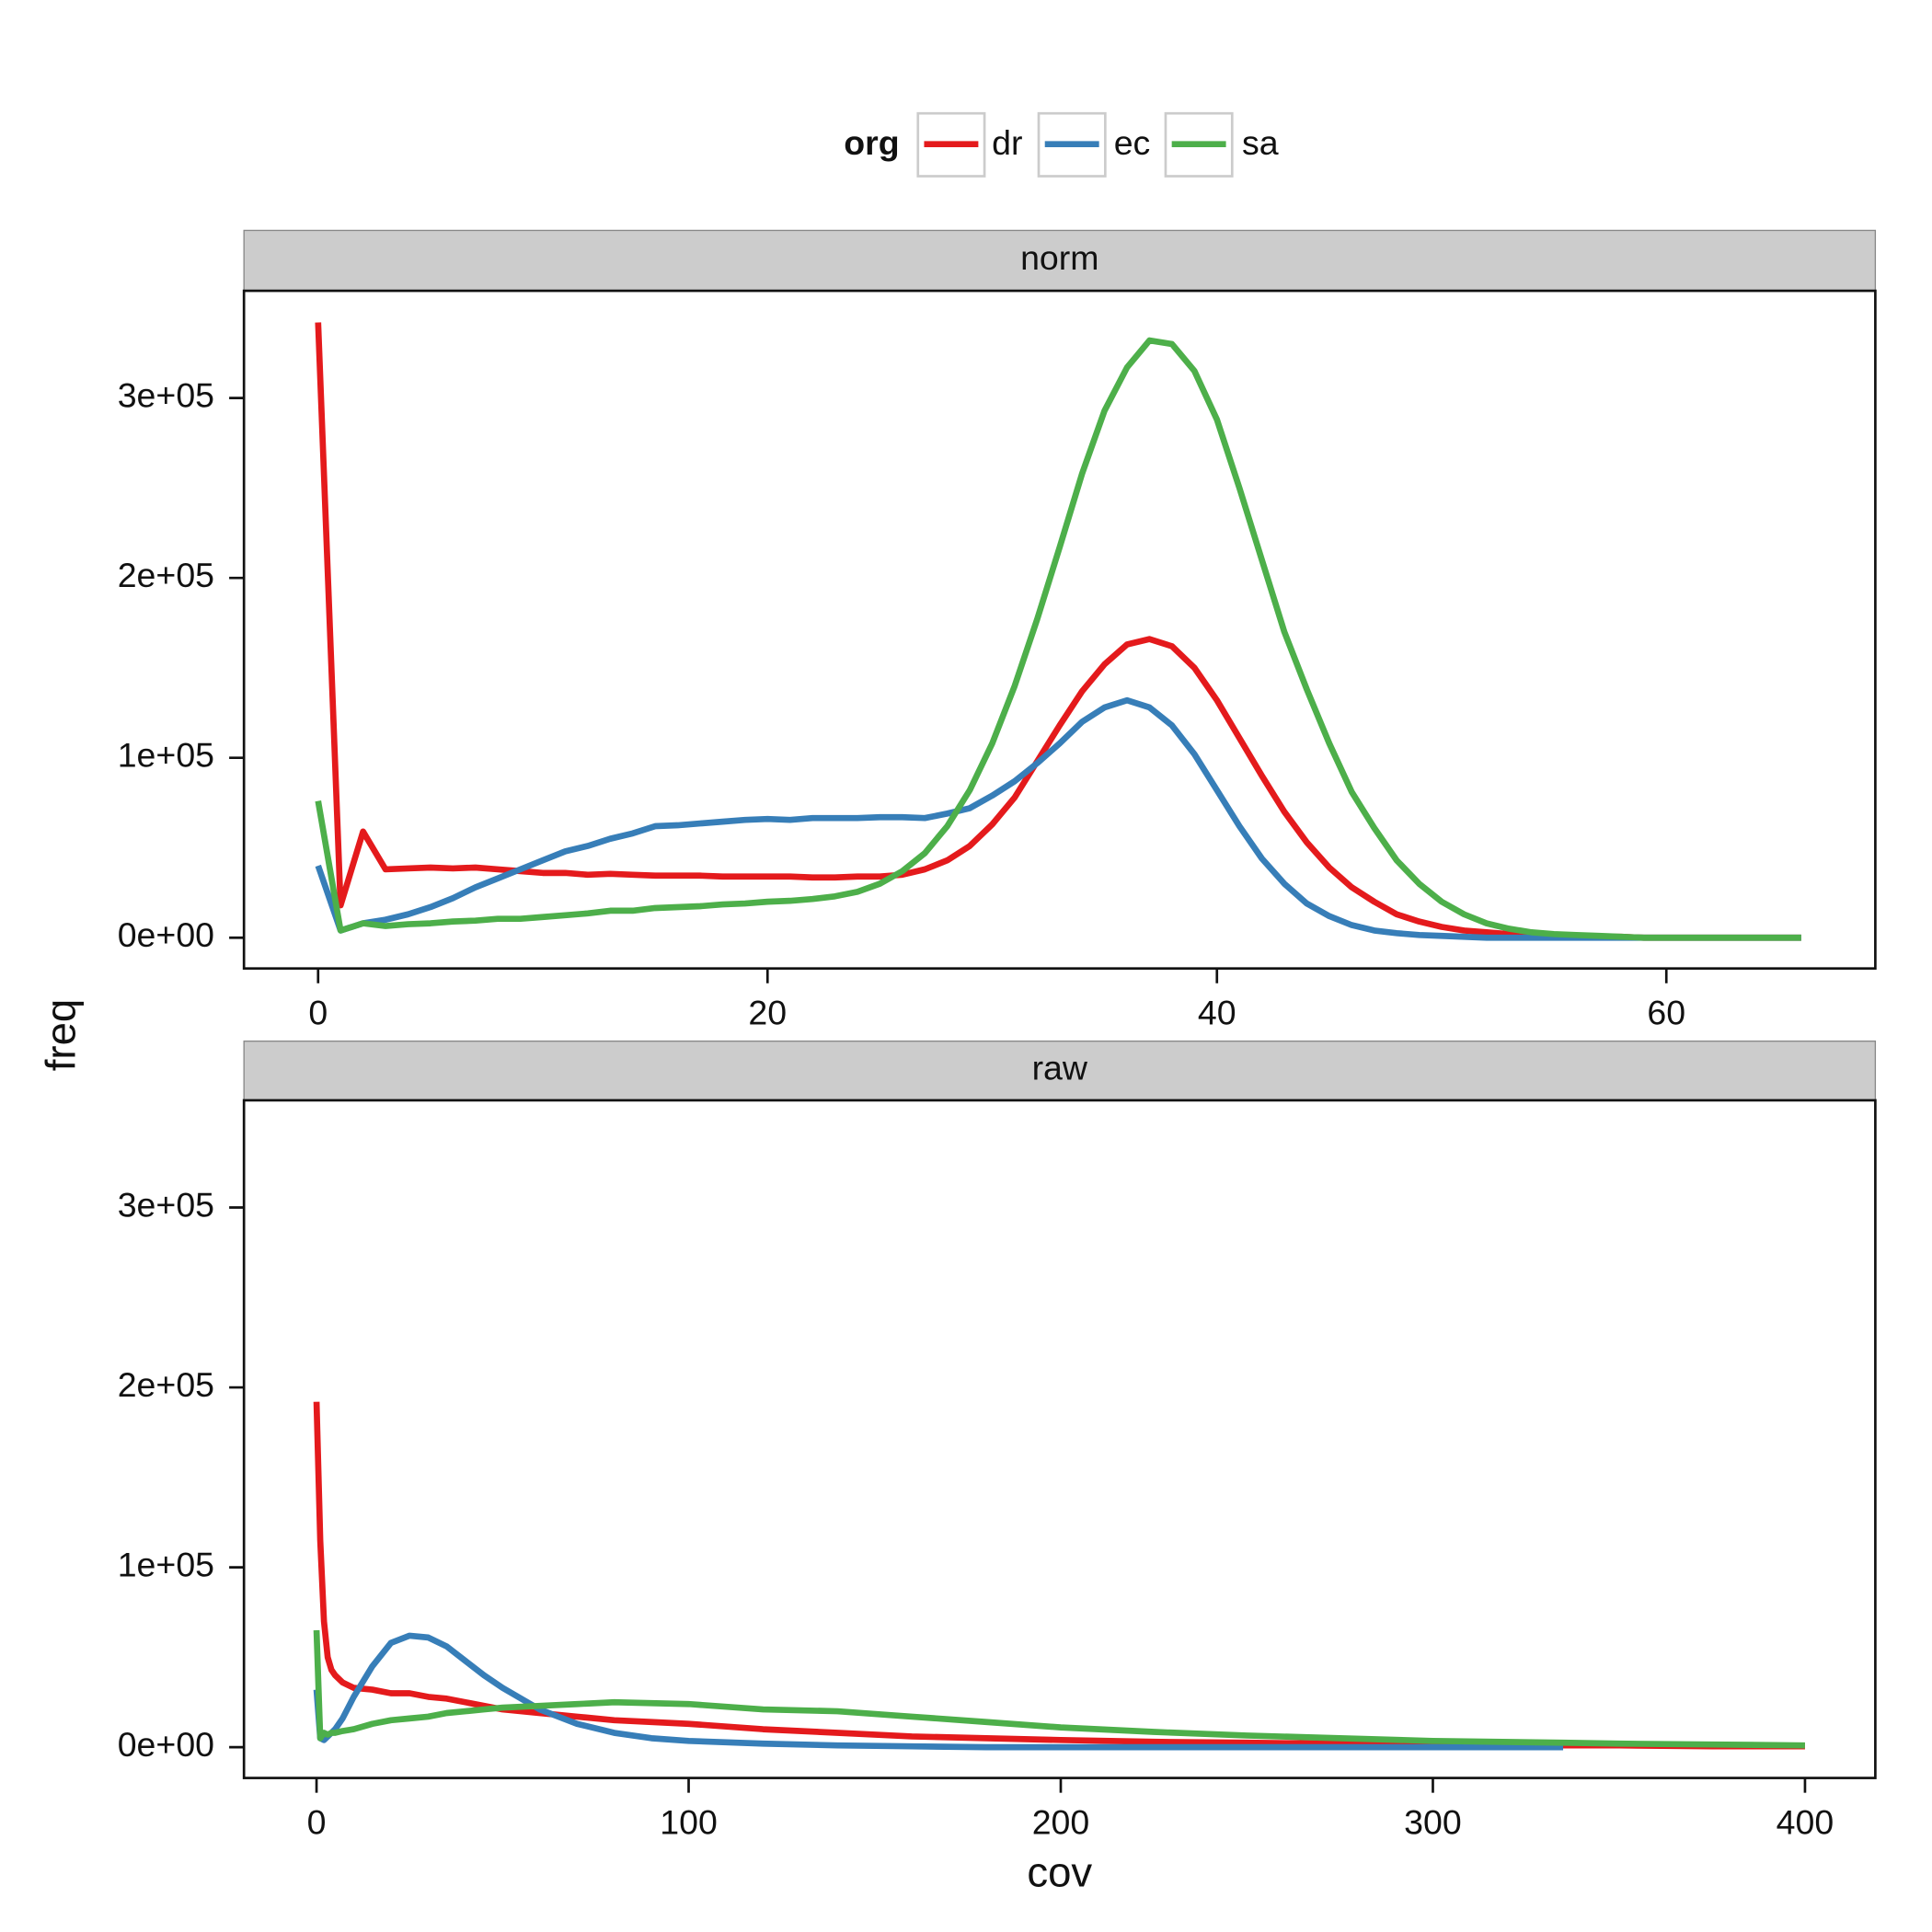 The image size is (1932, 1932). I want to click on x-tick-label: 40, so click(1217, 1012).